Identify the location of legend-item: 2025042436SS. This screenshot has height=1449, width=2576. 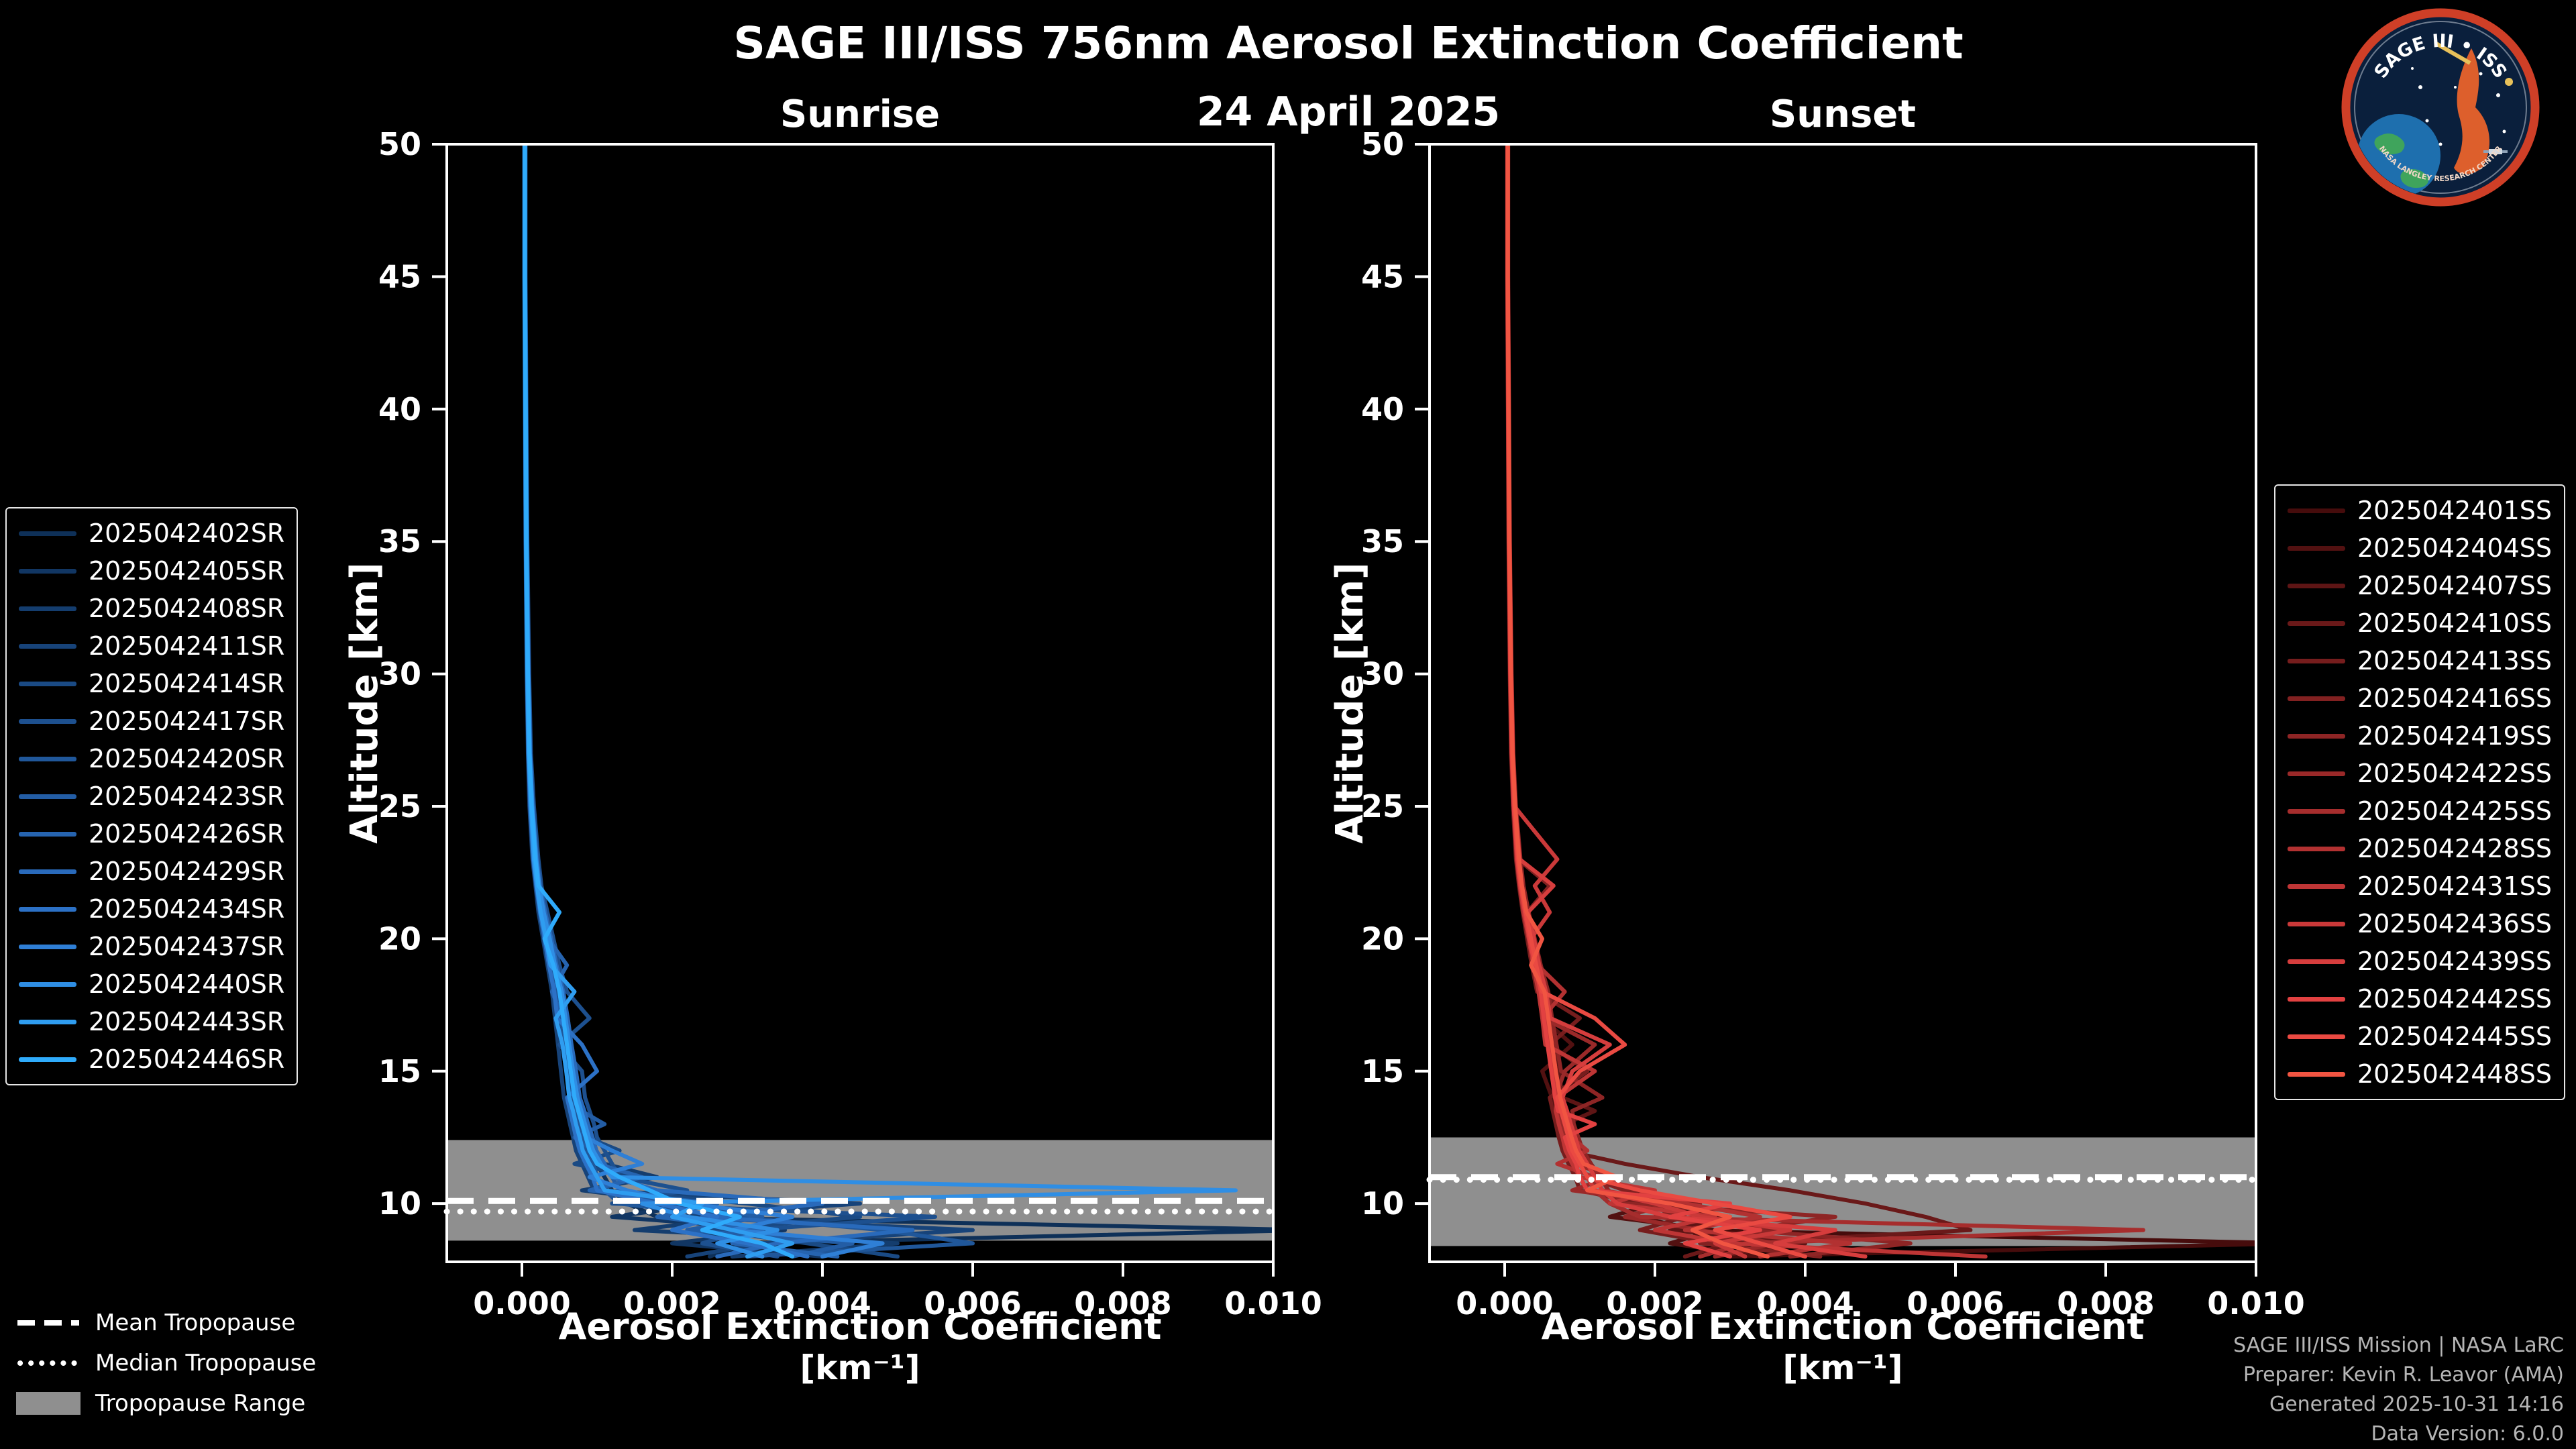
(2419, 923).